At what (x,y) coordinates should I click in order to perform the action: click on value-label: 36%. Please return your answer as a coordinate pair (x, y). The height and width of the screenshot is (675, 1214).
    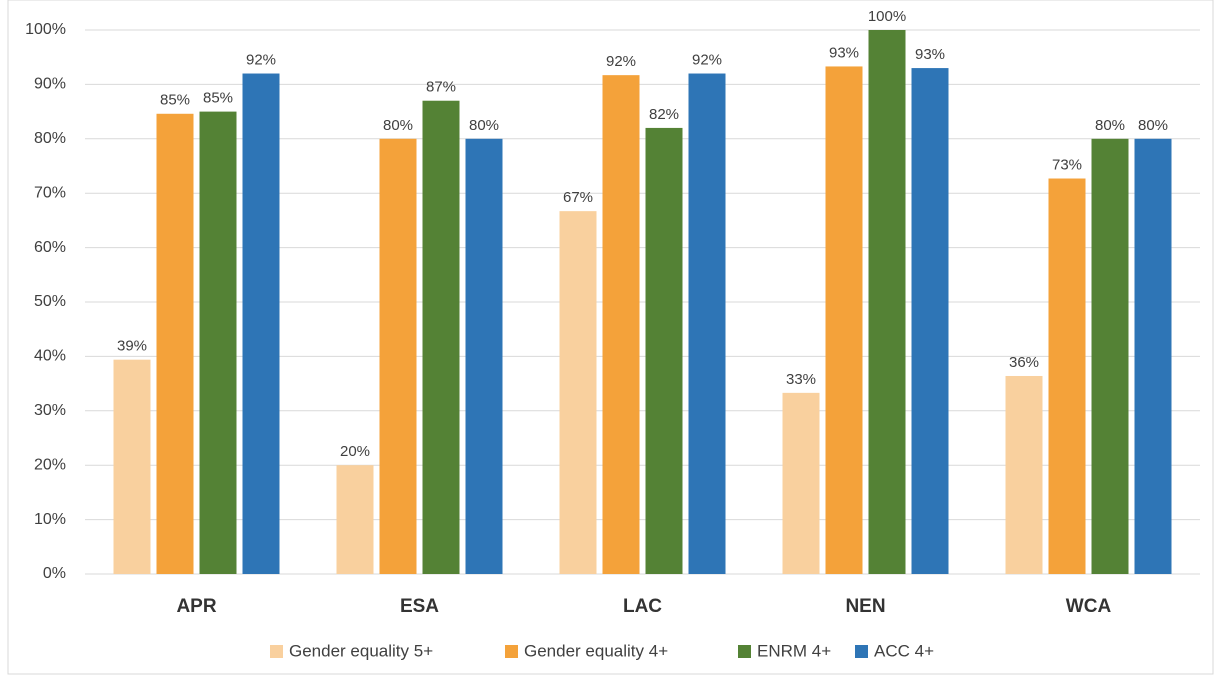
    Looking at the image, I should click on (1024, 362).